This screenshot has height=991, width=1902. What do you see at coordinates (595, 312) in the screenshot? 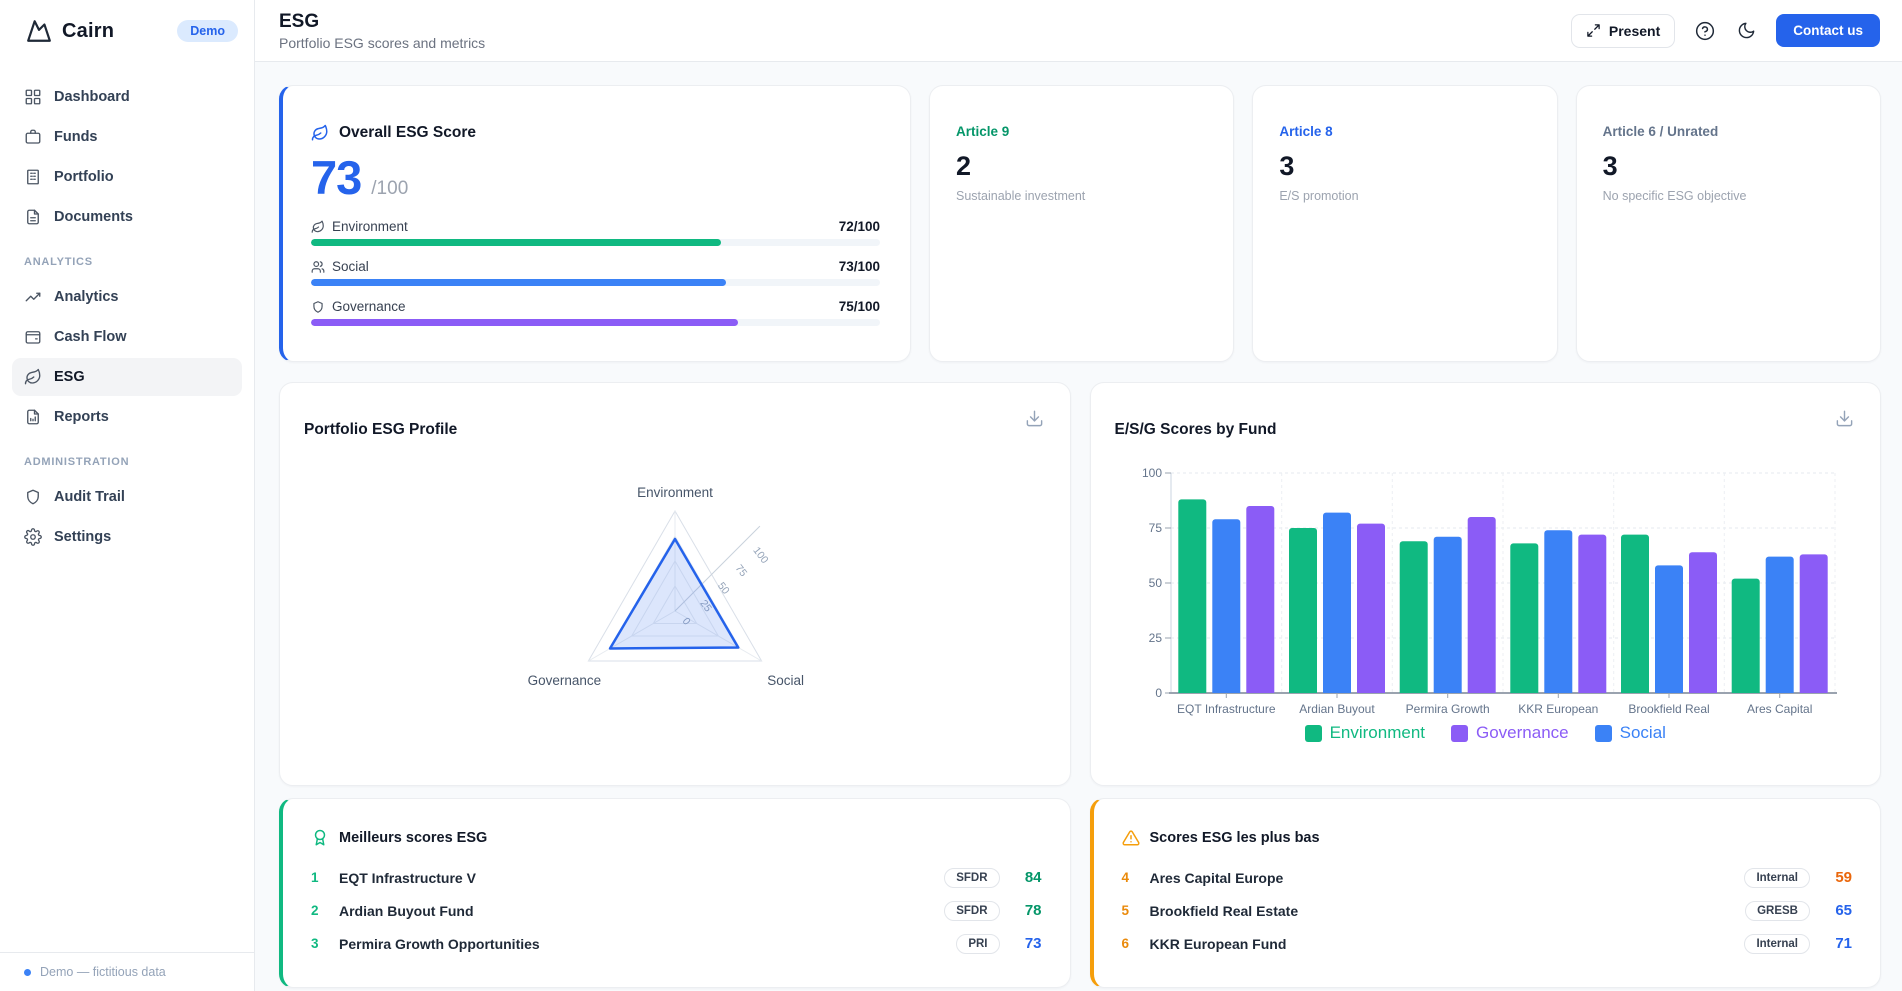
I see `esg-metric-governance: Governance 75/100` at bounding box center [595, 312].